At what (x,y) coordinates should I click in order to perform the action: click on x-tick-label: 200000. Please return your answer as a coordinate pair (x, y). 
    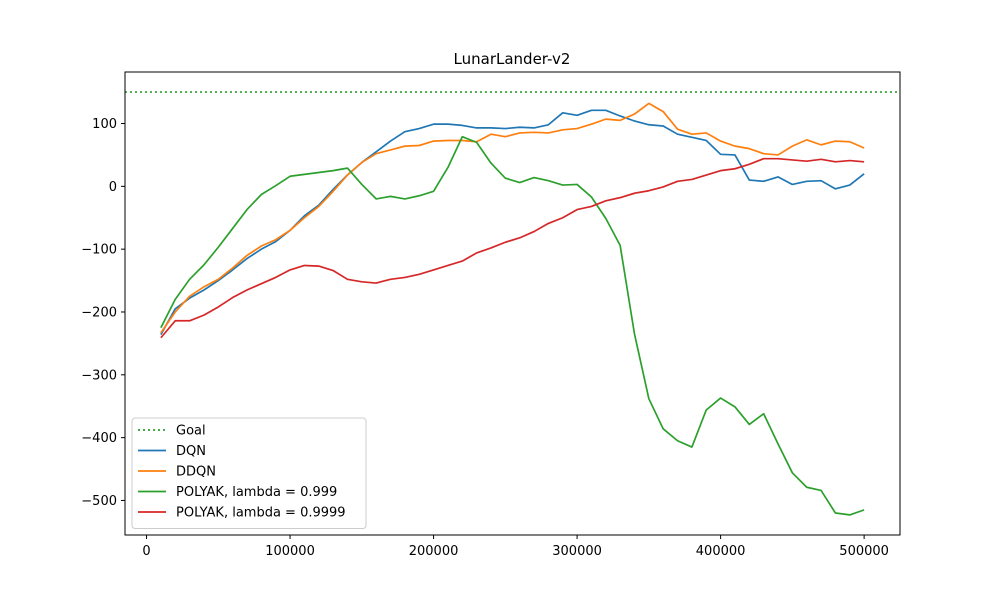
    Looking at the image, I should click on (434, 551).